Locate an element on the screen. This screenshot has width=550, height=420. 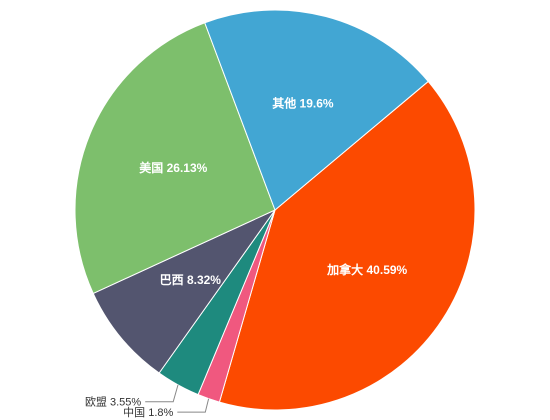
slice-label-2: 欧盟 3.55% is located at coordinates (113, 402).